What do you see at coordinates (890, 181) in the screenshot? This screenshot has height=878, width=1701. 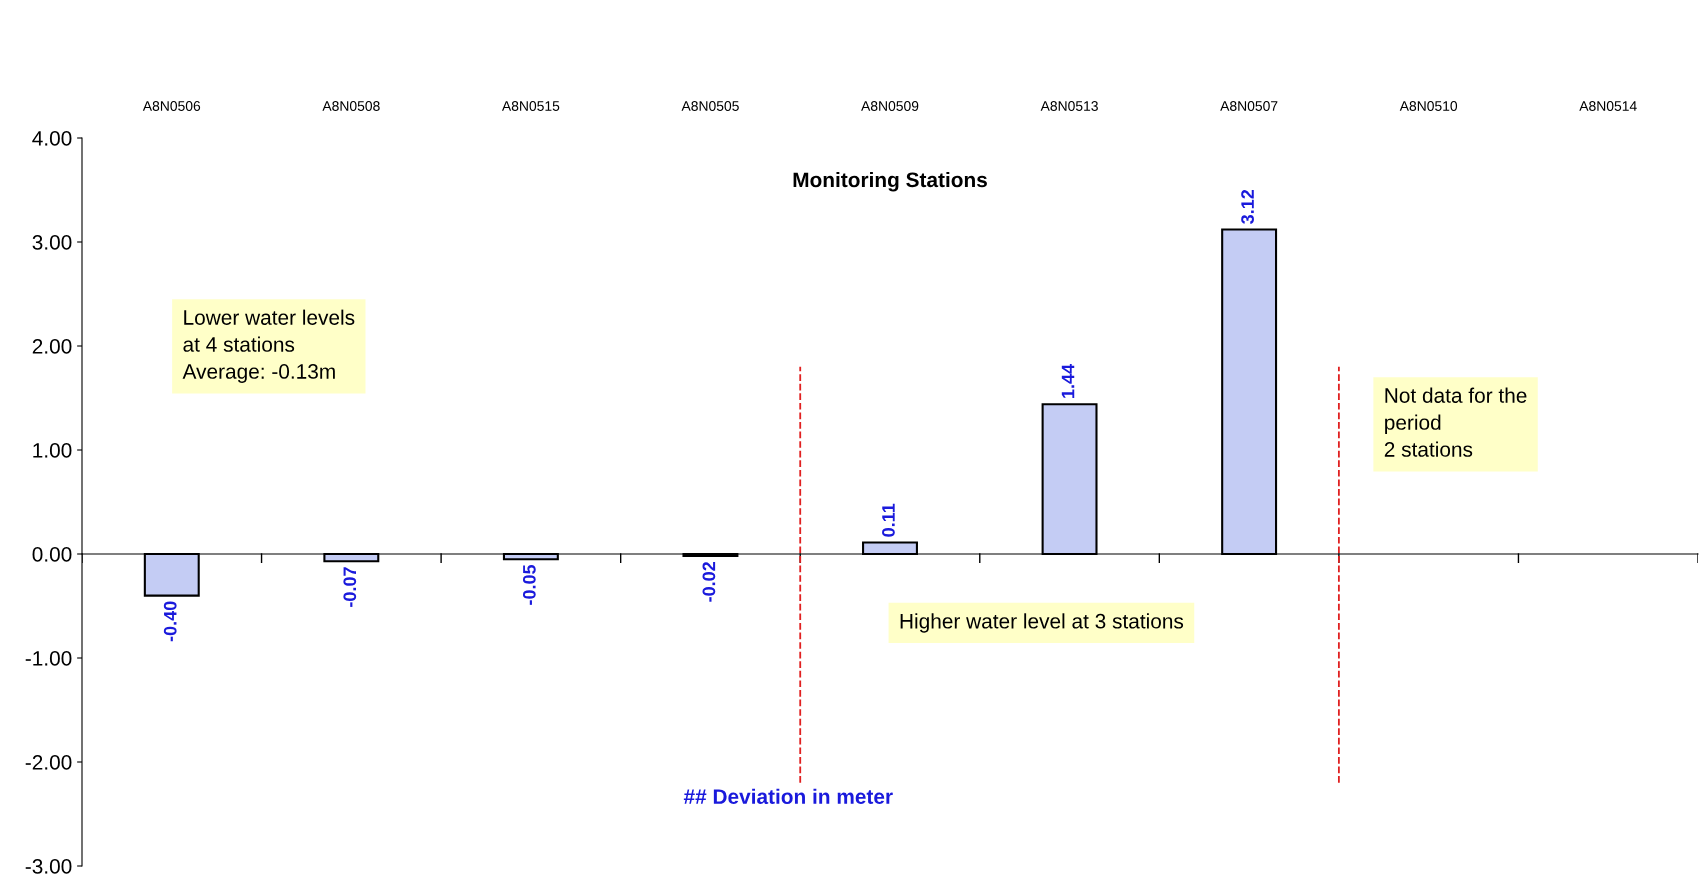 I see `text: Monitoring Stations` at bounding box center [890, 181].